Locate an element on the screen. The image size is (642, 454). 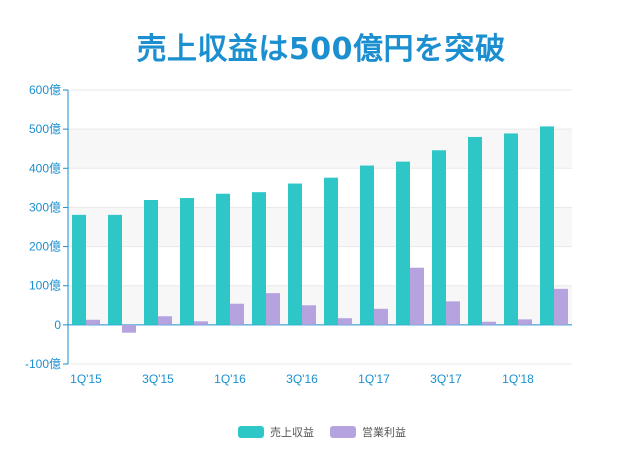
x-tick-label: 1Q'17 is located at coordinates (374, 379).